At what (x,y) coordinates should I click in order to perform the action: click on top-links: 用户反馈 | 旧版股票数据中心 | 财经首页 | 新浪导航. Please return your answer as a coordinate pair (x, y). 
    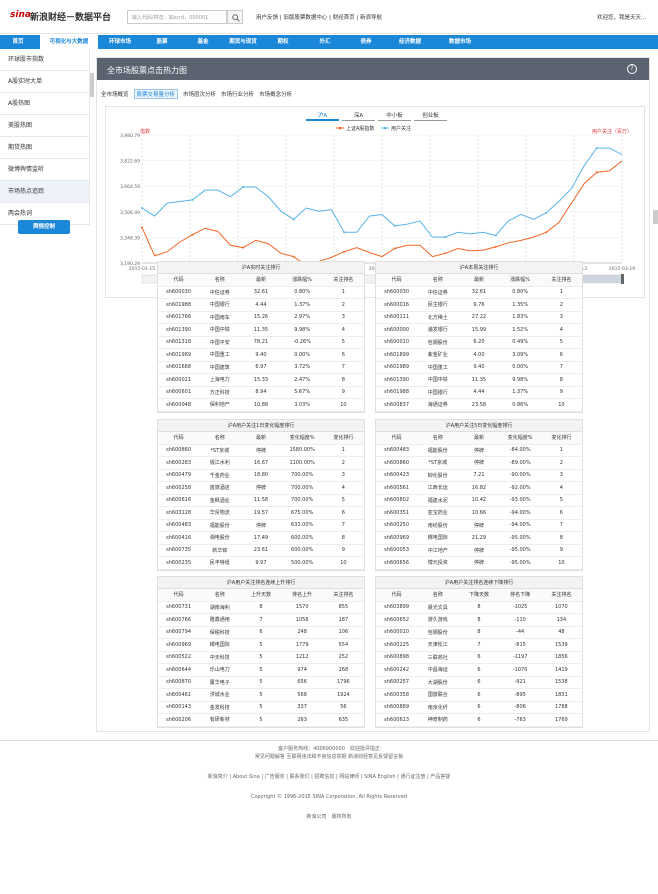
    Looking at the image, I should click on (319, 18).